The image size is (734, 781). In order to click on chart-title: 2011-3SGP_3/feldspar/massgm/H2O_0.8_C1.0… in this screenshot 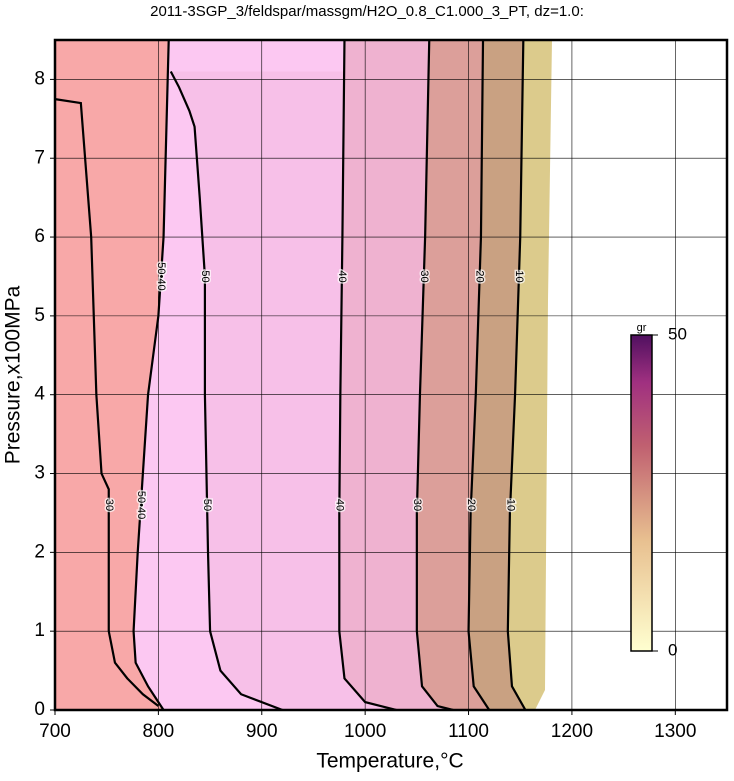, I will do `click(367, 11)`.